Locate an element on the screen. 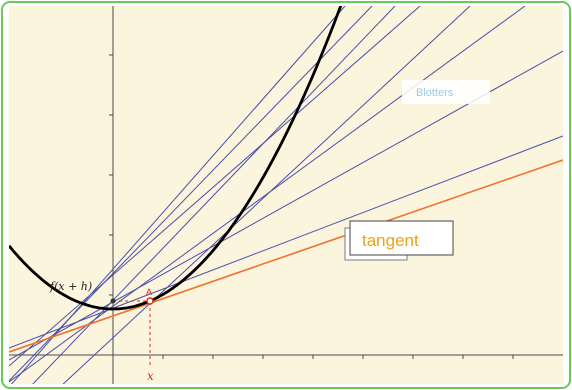  function-label: f(x + h) is located at coordinates (70, 286).